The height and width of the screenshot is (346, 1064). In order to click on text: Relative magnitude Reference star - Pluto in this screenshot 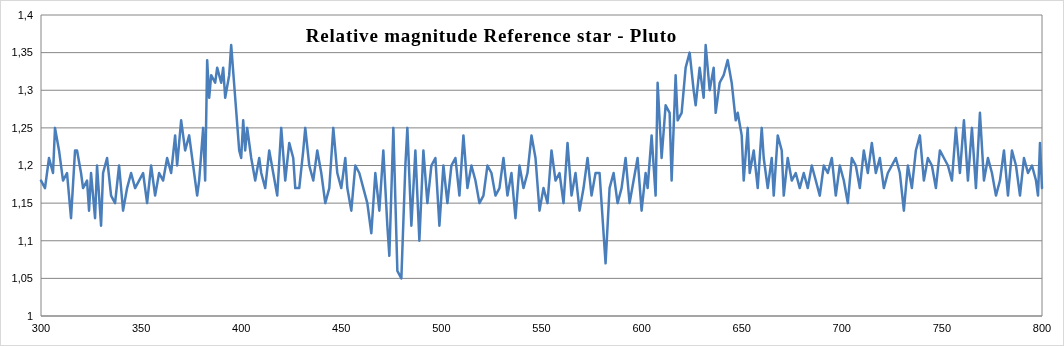, I will do `click(491, 35)`.